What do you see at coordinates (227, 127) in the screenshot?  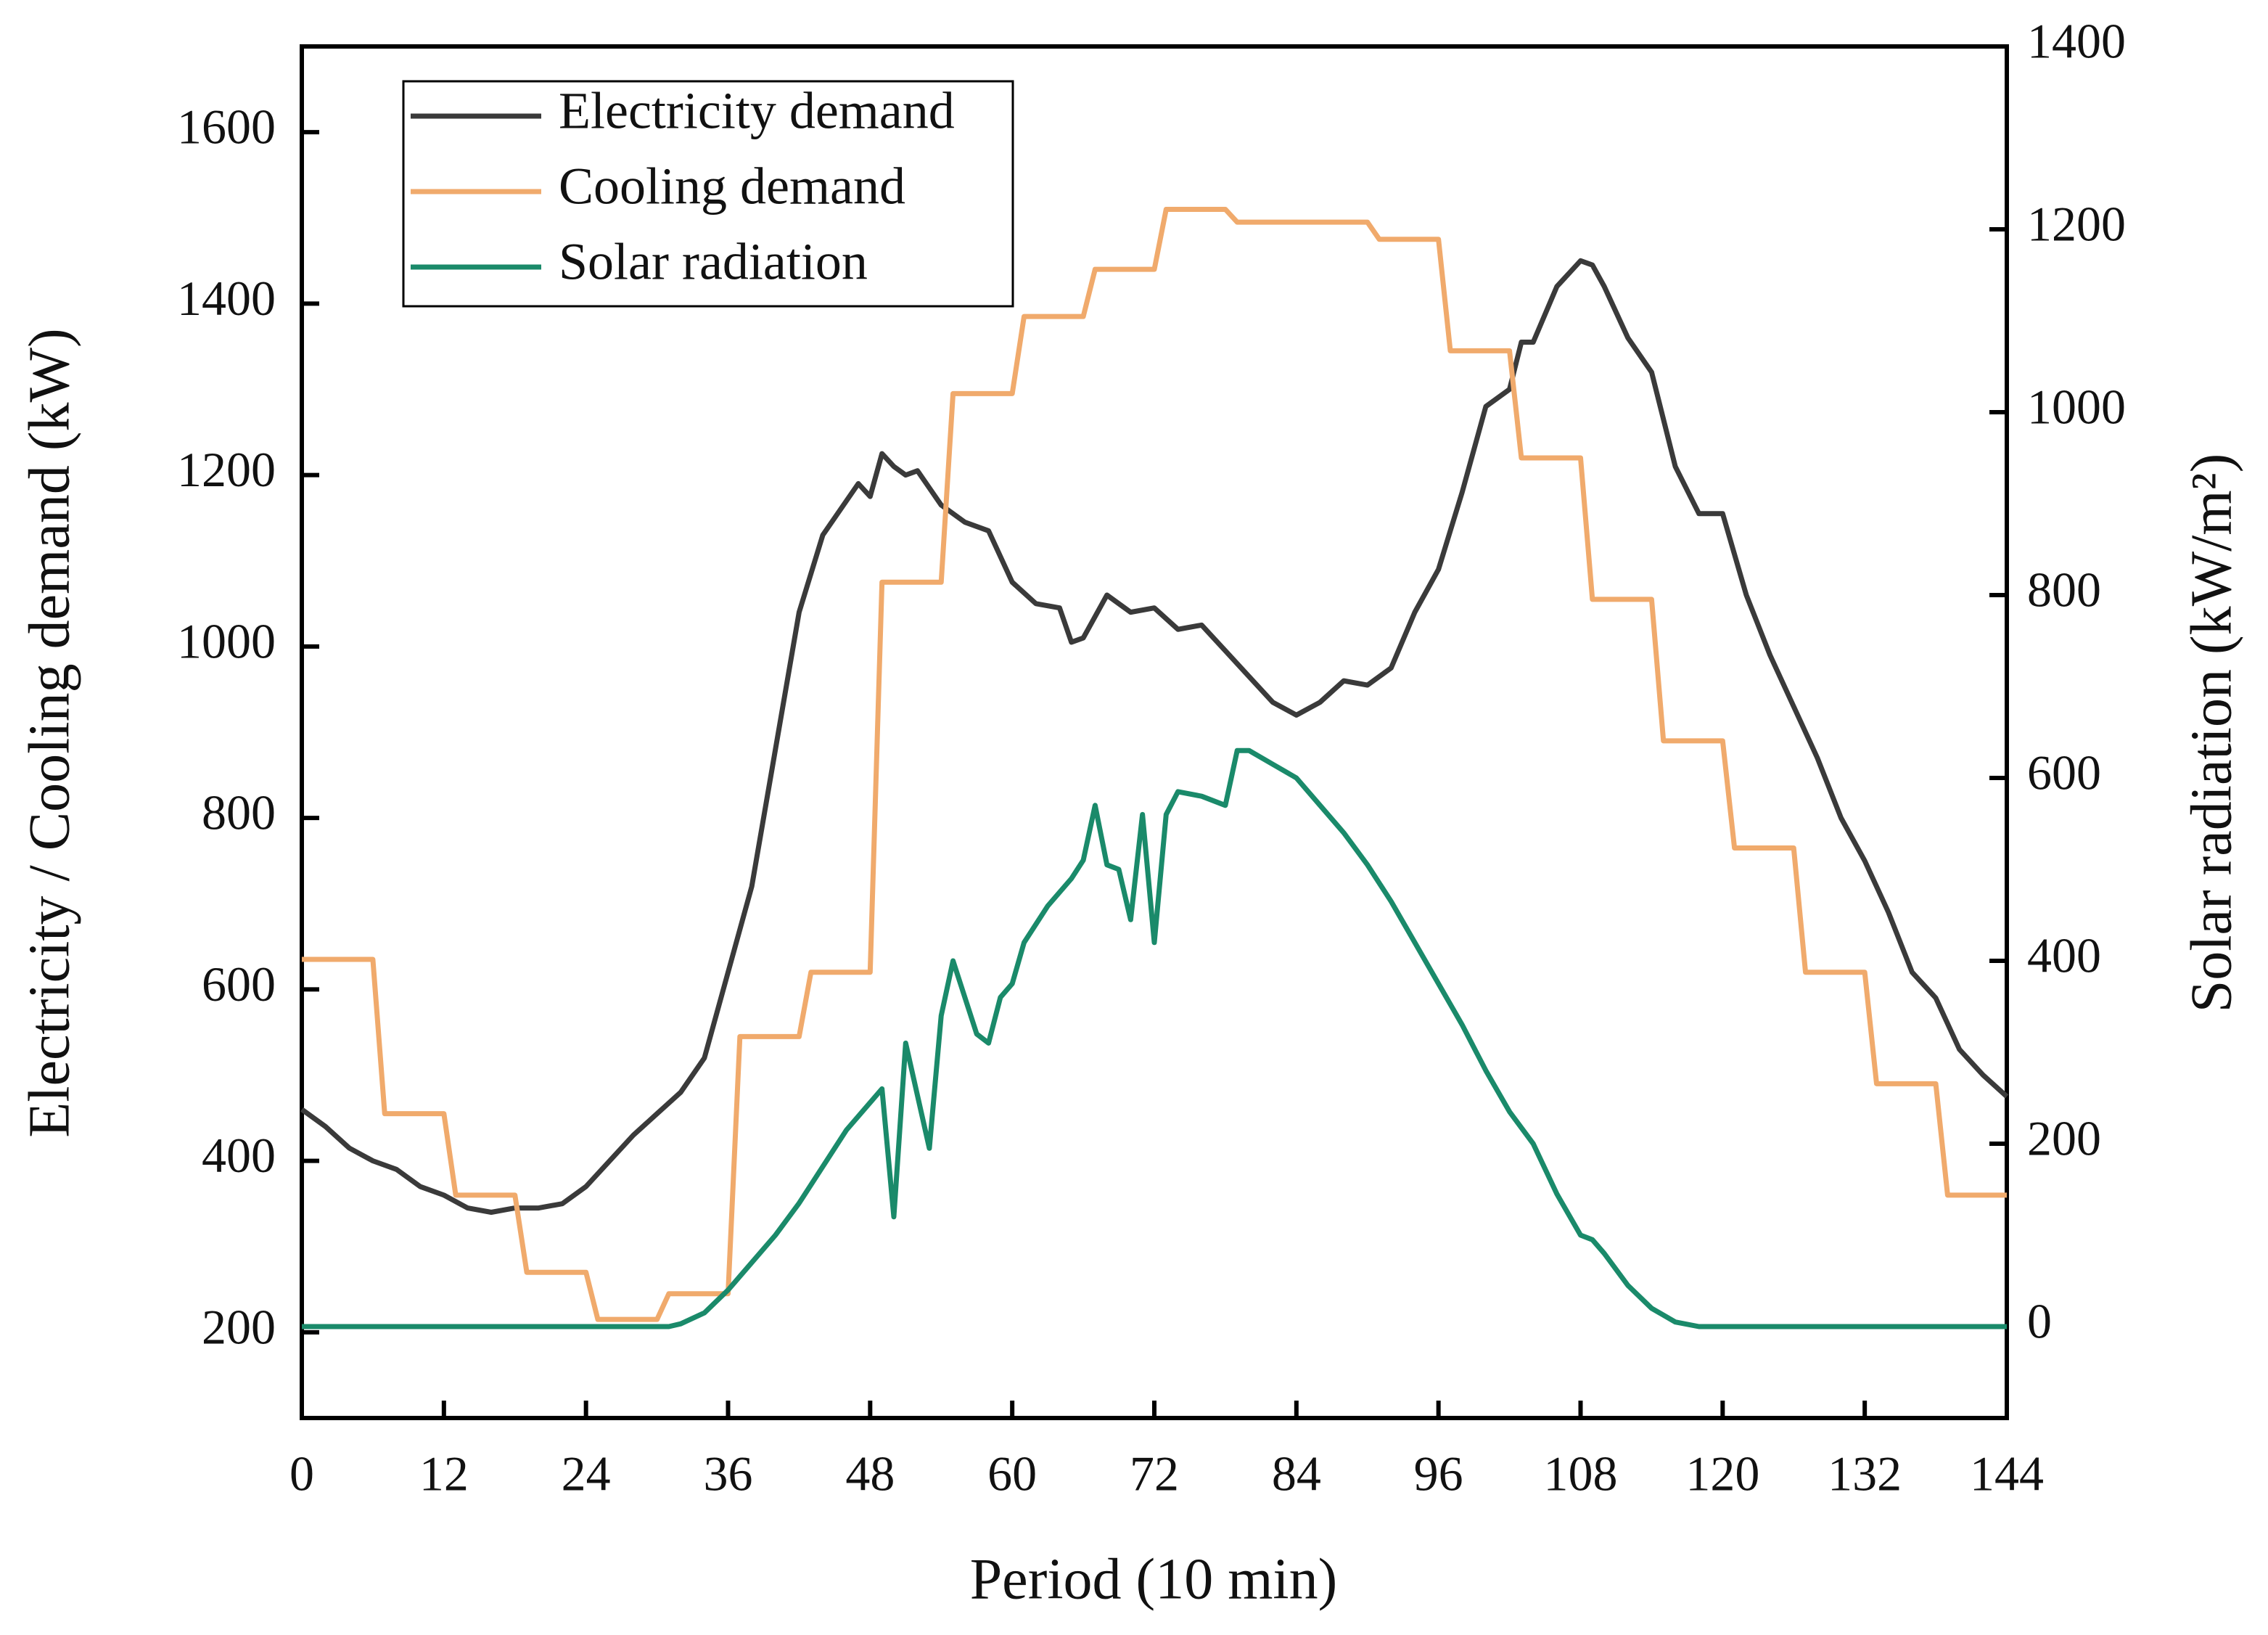 I see `y-tick-label: 1600` at bounding box center [227, 127].